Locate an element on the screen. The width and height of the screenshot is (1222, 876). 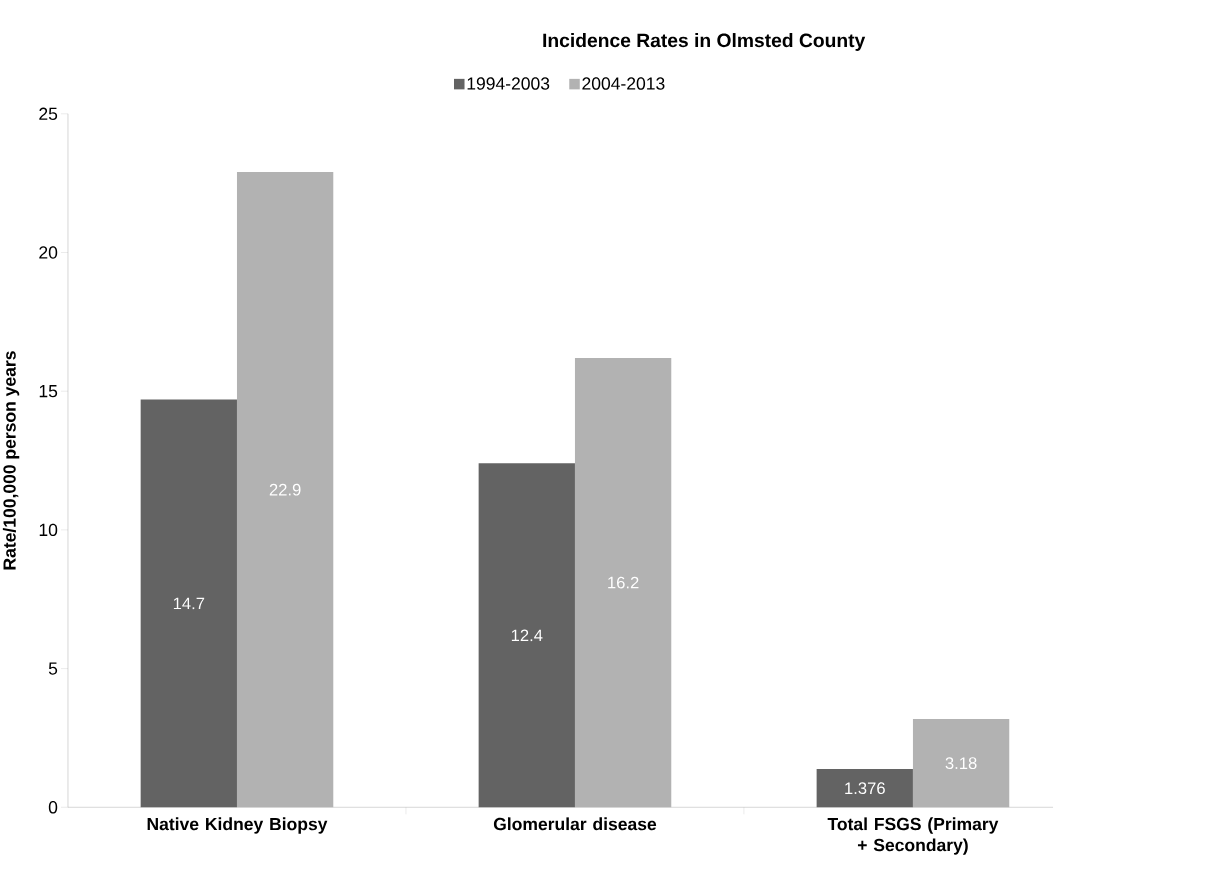
data-label: 3.18 is located at coordinates (961, 763).